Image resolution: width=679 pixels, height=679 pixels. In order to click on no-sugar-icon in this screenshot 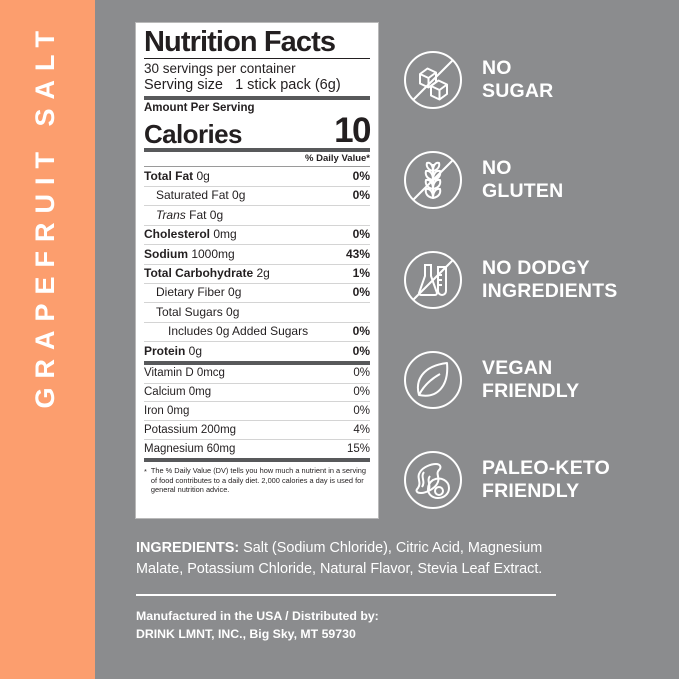, I will do `click(433, 80)`.